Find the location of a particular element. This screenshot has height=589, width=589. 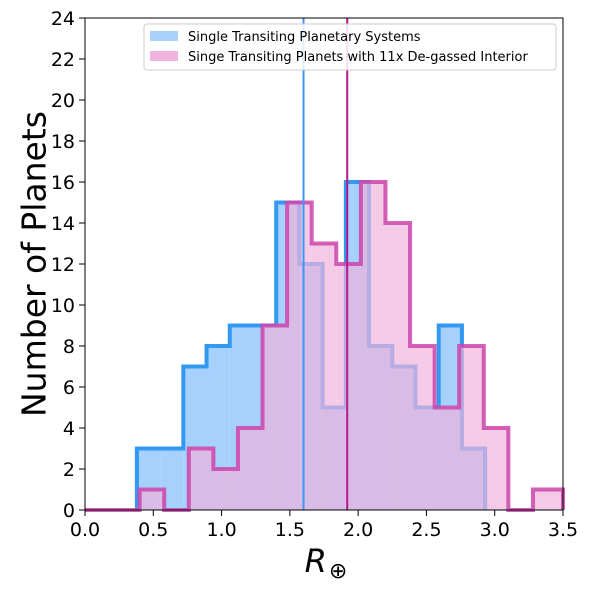

x-tick-label: 0.5 is located at coordinates (153, 530).